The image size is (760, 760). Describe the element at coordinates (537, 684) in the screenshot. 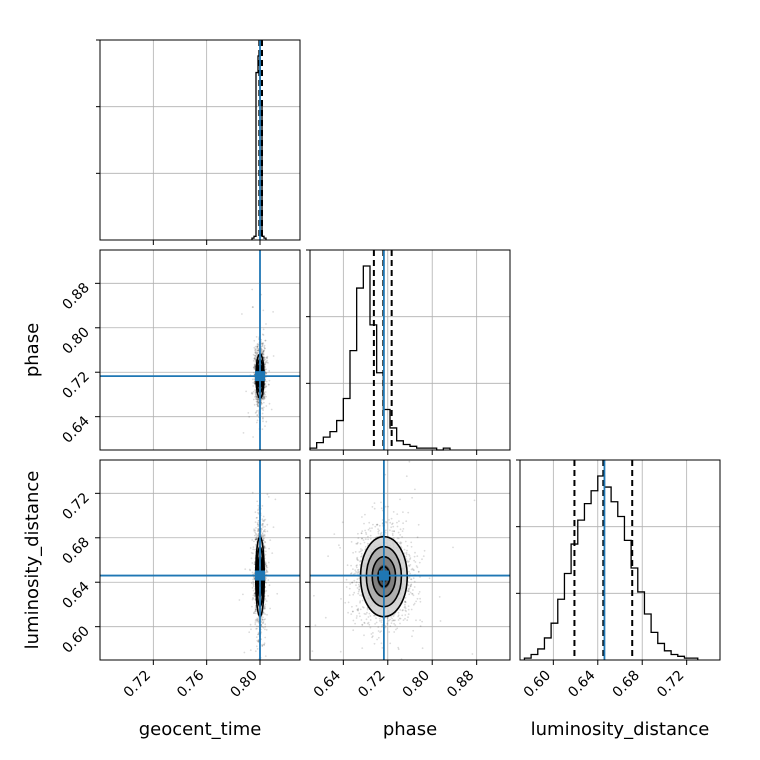

I see `x-tick-label: 0.60` at that location.